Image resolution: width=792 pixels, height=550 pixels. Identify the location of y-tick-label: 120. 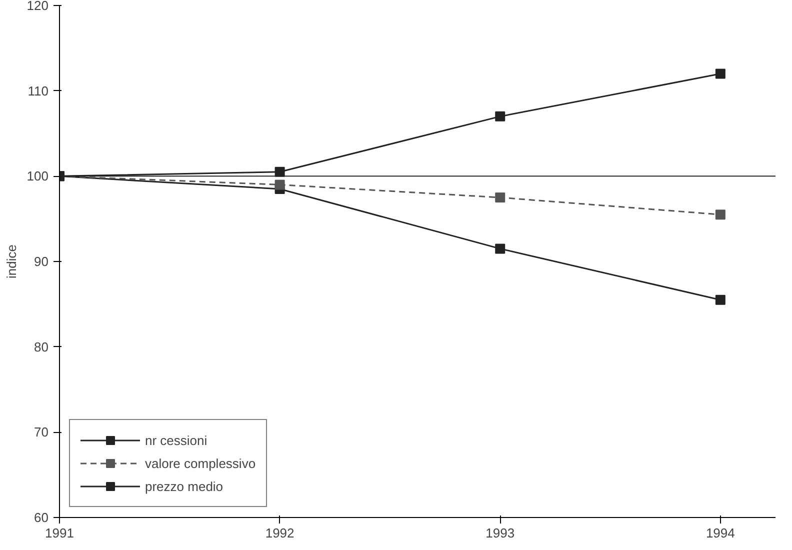
(37, 6).